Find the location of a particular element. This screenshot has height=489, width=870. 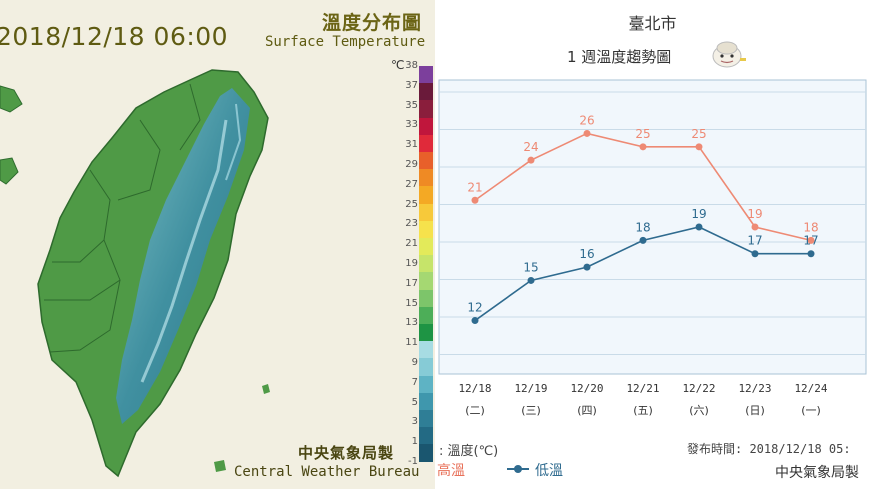

data-label: 15 is located at coordinates (530, 267).